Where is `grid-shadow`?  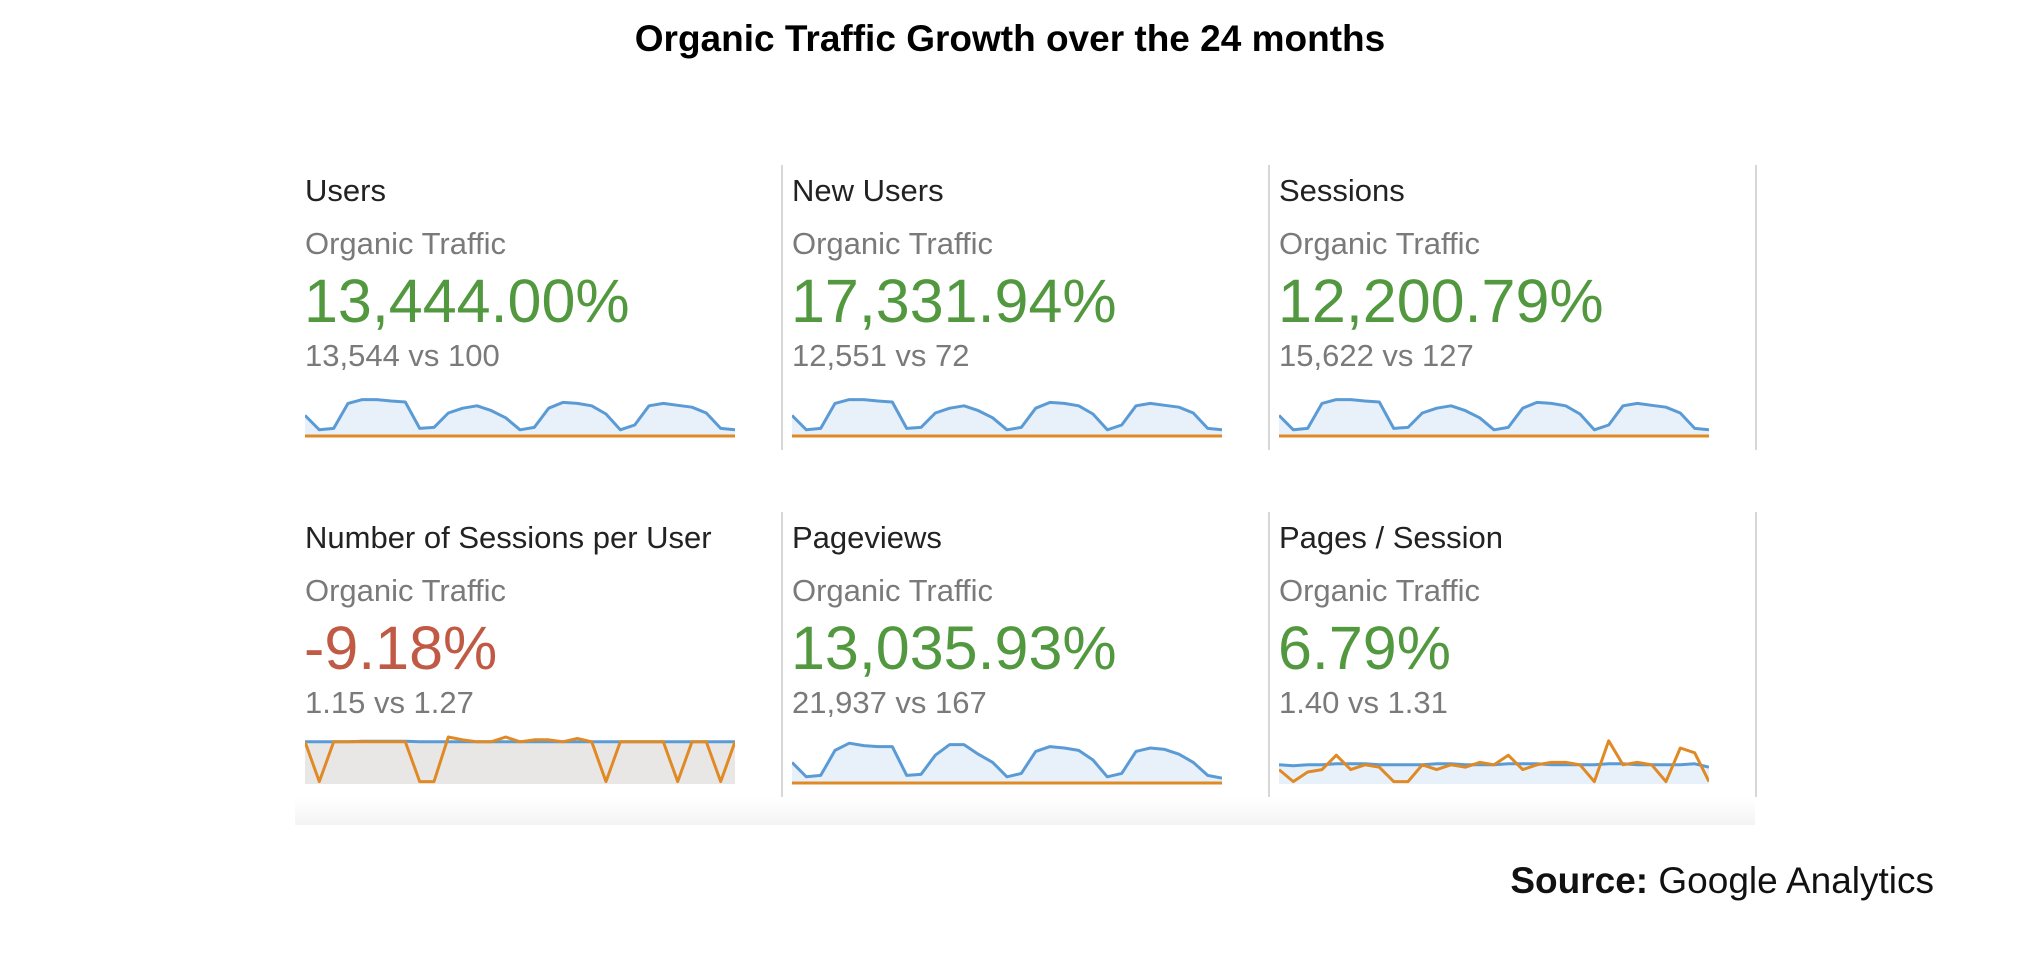 grid-shadow is located at coordinates (1025, 811).